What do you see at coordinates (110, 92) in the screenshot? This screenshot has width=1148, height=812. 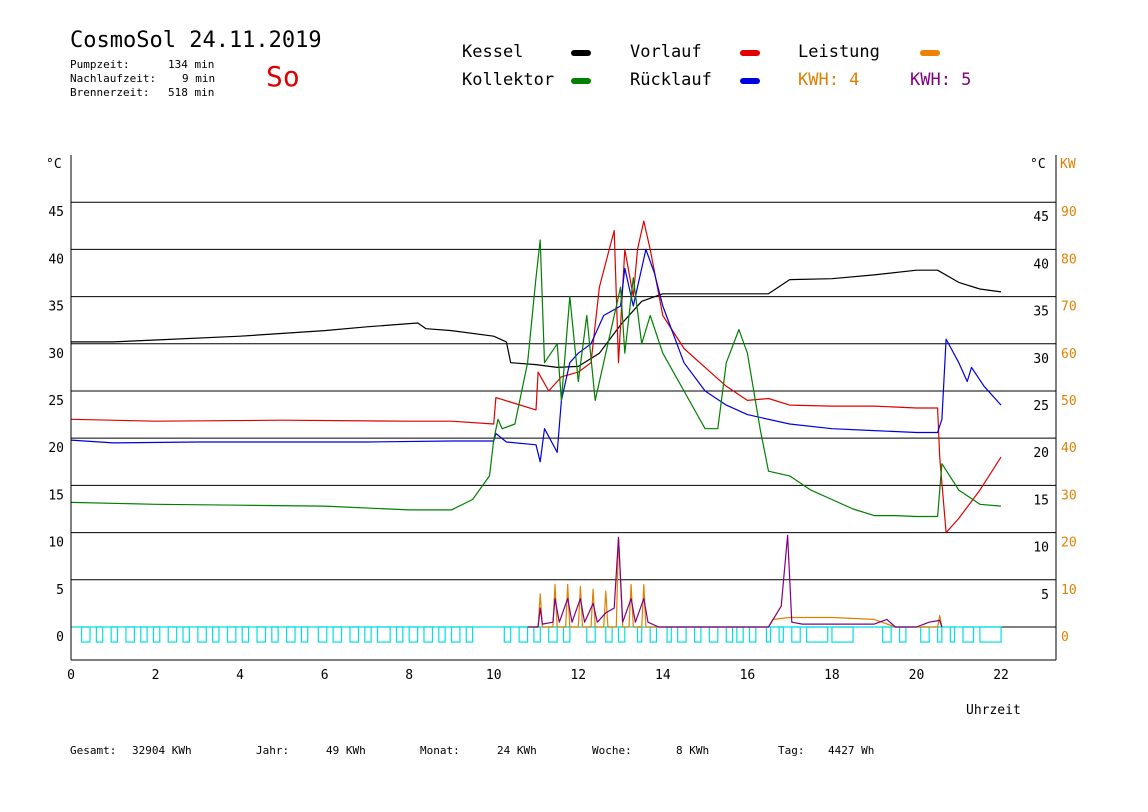 I see `stat-brenner-label: Brennerzeit:` at bounding box center [110, 92].